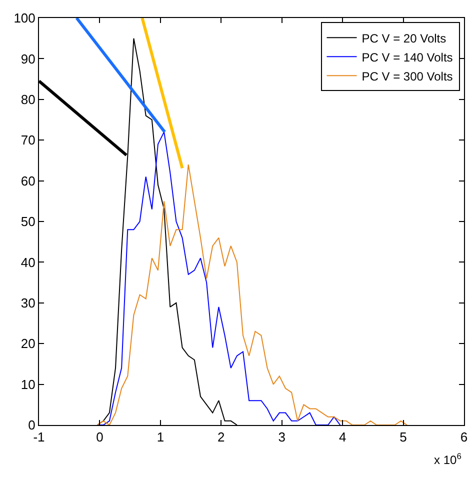 The width and height of the screenshot is (471, 480). I want to click on y-tick-label: 0, so click(32, 425).